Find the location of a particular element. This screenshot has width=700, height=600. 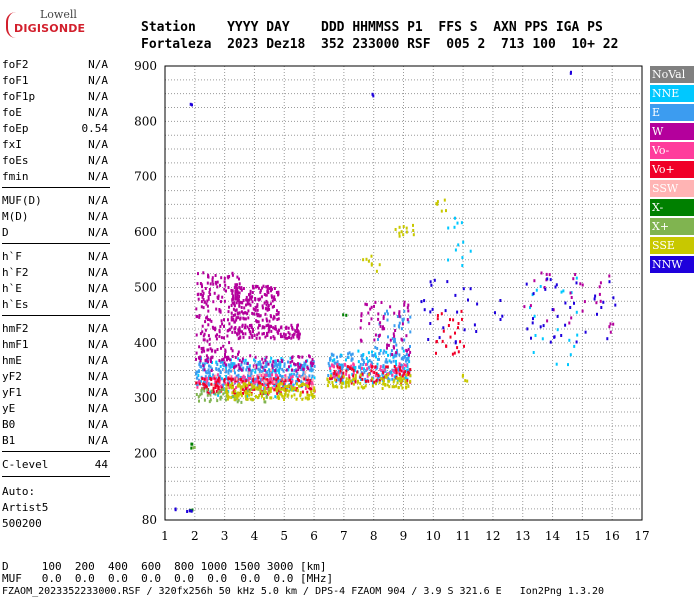

x-tick-label: 1 is located at coordinates (165, 536).